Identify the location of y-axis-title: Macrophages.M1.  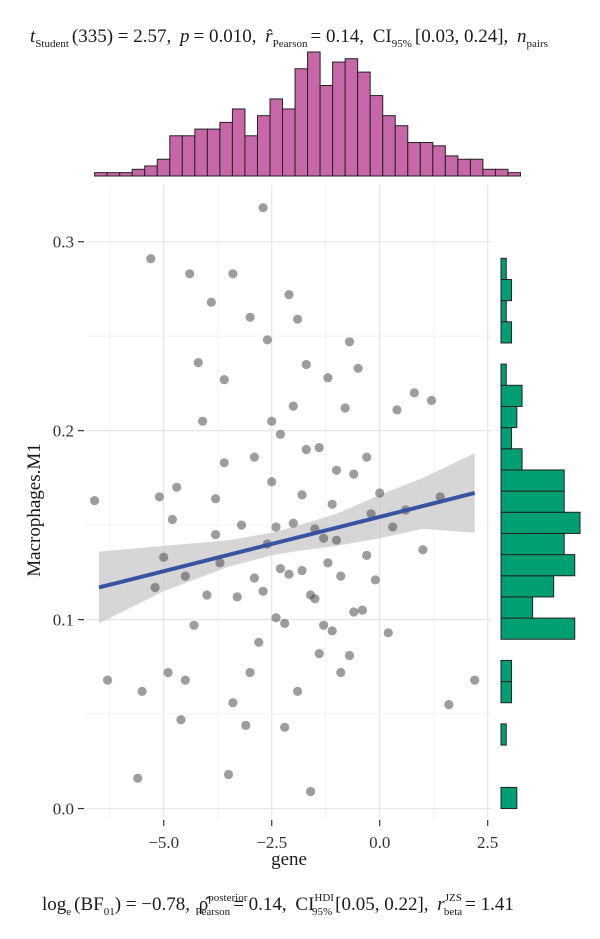
(34, 510).